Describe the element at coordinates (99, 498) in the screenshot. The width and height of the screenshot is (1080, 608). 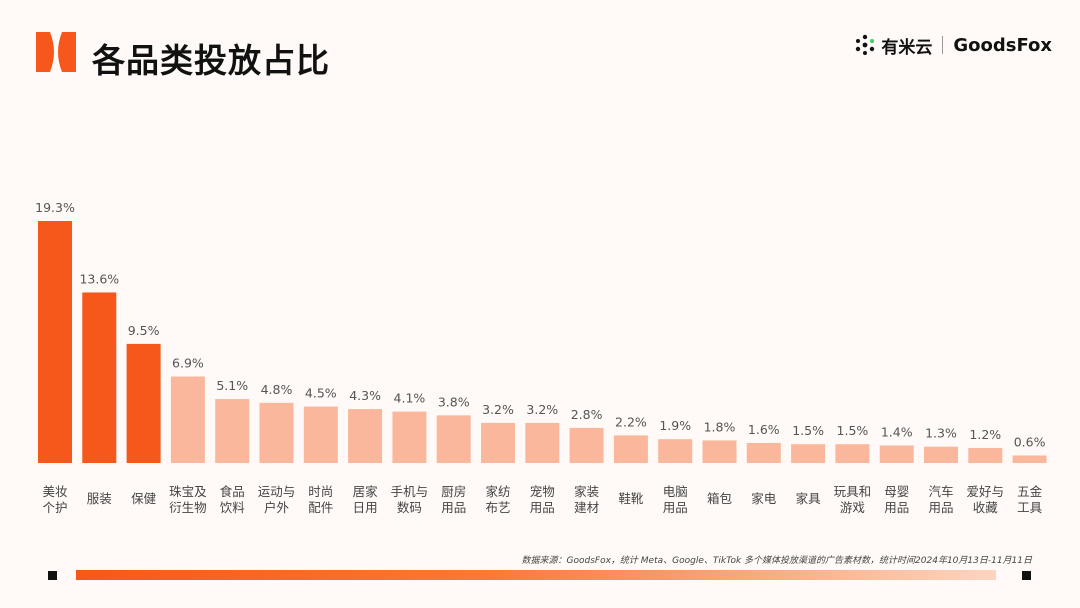
I see `category-label: 服装` at that location.